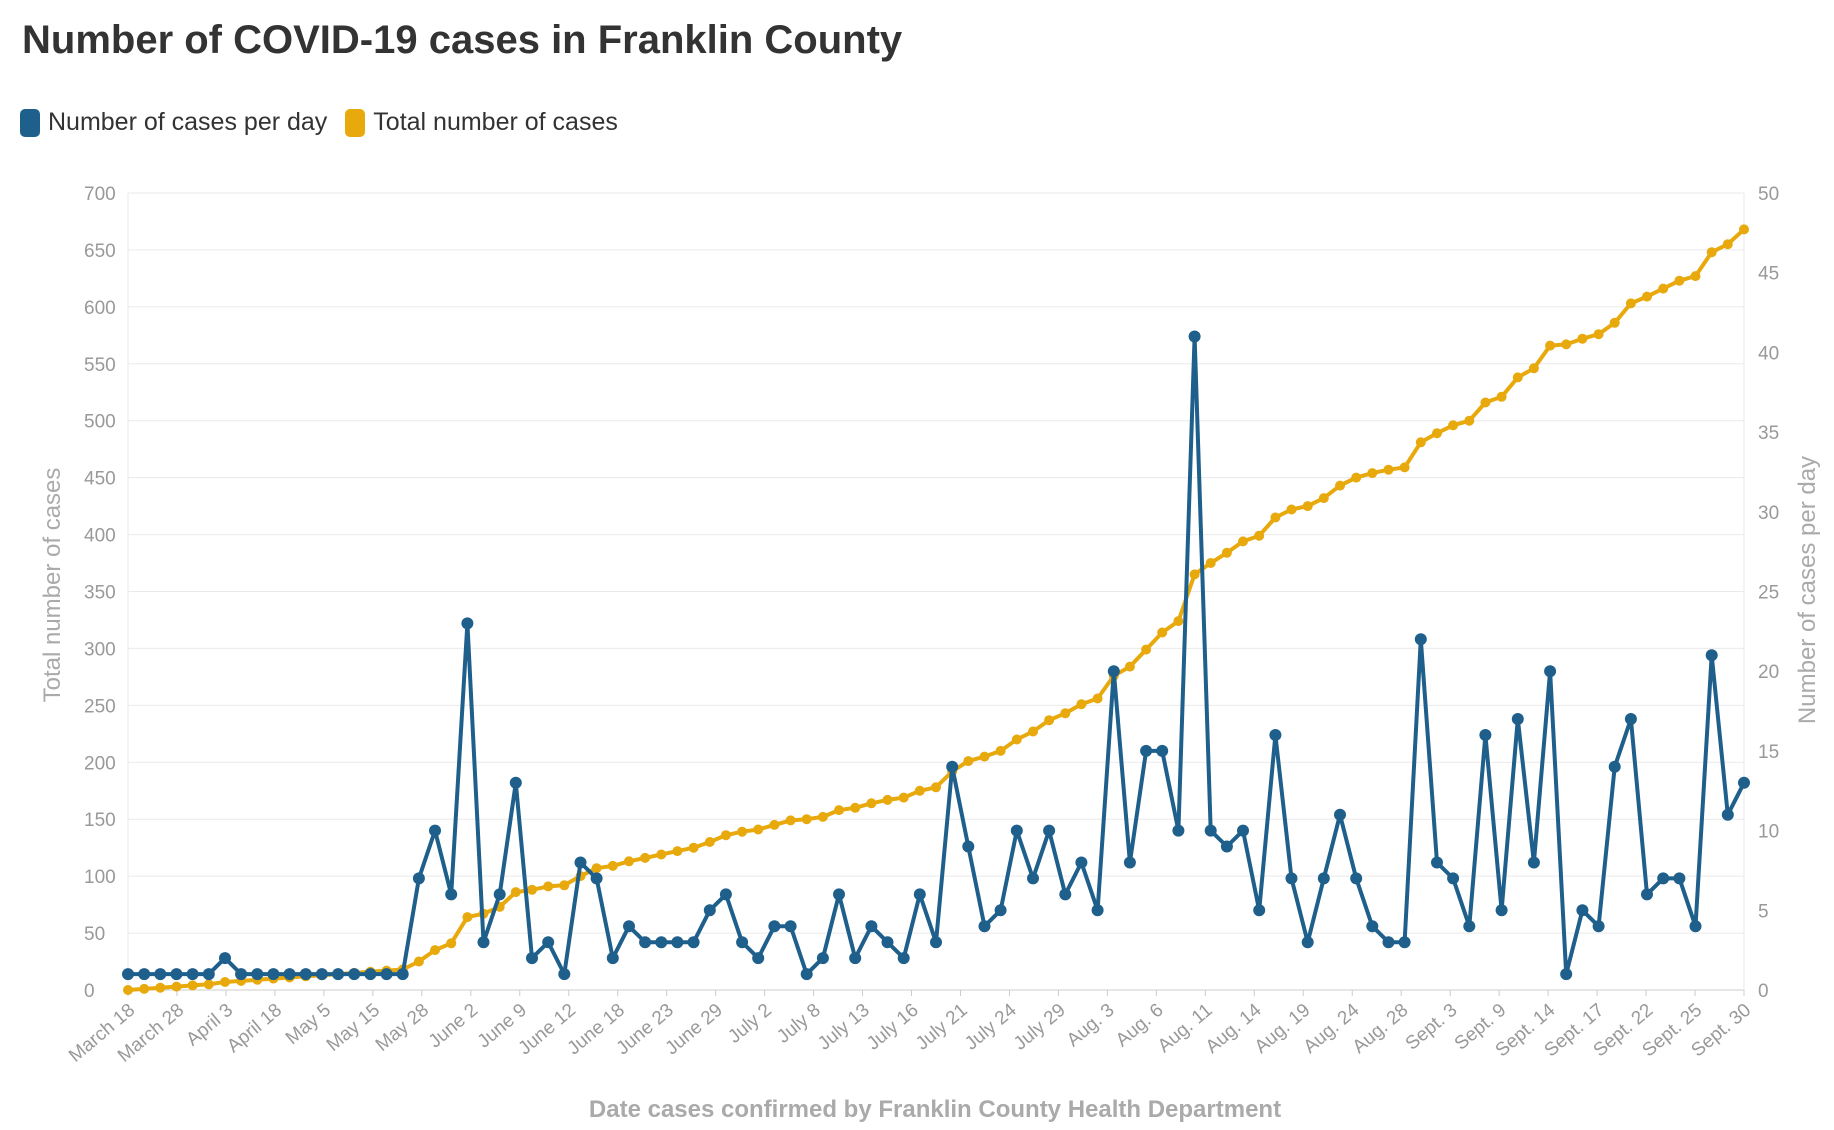 This screenshot has width=1834, height=1130. I want to click on left-tick-label: 300, so click(100, 649).